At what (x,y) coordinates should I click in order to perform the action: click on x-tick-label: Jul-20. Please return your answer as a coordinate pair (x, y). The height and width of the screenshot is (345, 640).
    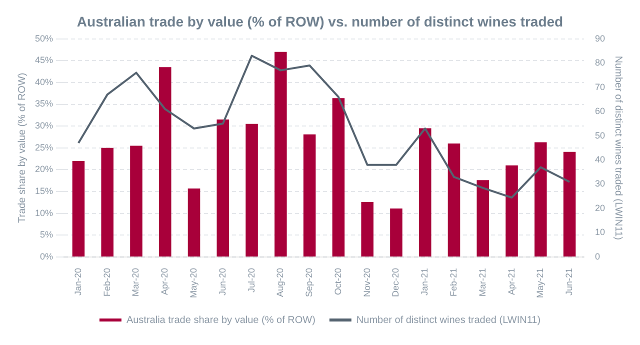
    Looking at the image, I should click on (251, 280).